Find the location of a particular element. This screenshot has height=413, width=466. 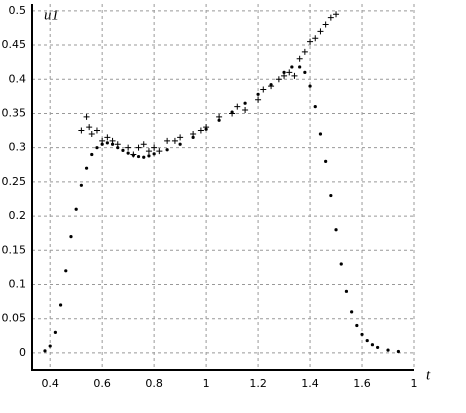

y-tick-label: 0.25 is located at coordinates (14, 181).